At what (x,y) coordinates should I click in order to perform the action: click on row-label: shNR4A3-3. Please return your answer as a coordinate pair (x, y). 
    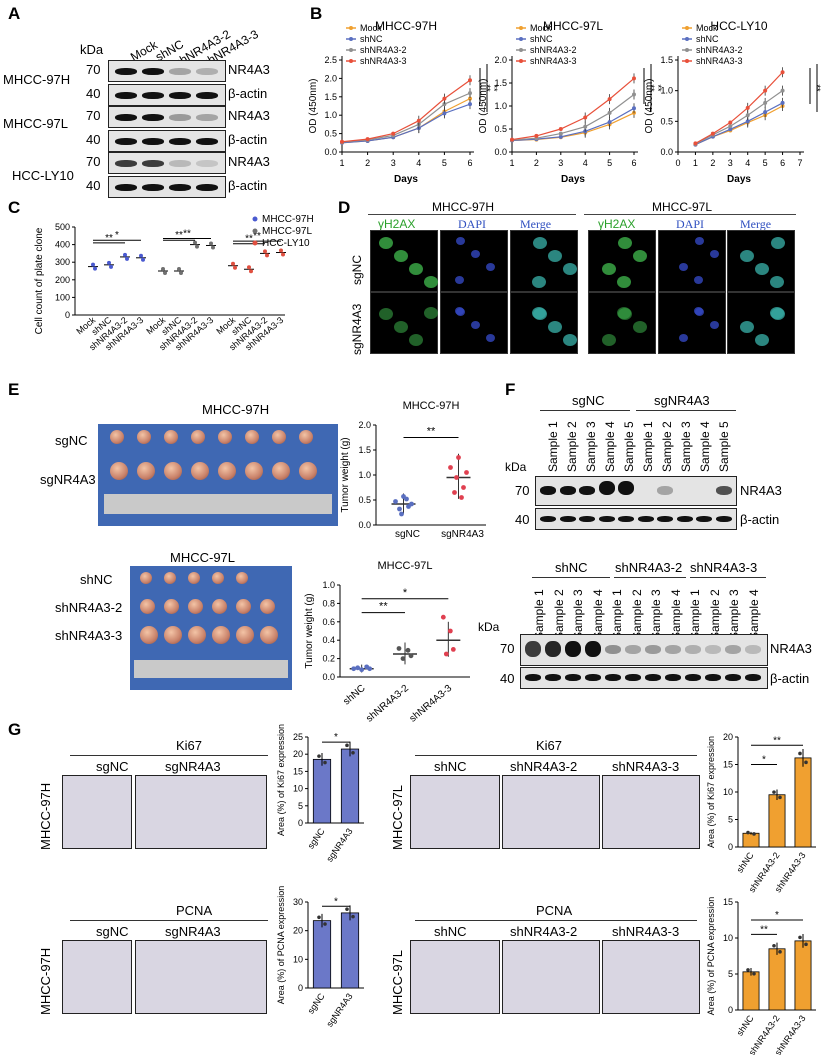
    Looking at the image, I should click on (89, 635).